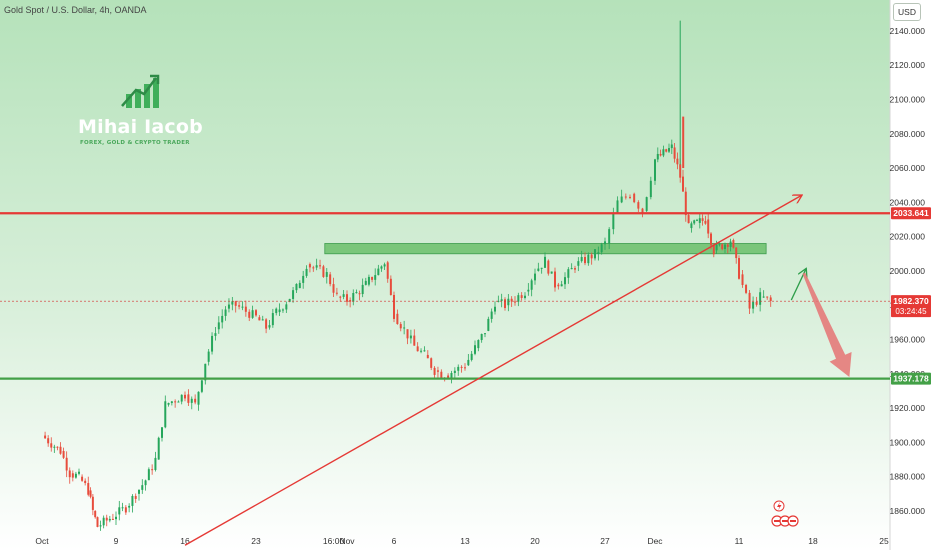 This screenshot has height=550, width=932. Describe the element at coordinates (827, 324) in the screenshot. I see `projection-arrow-down` at that location.